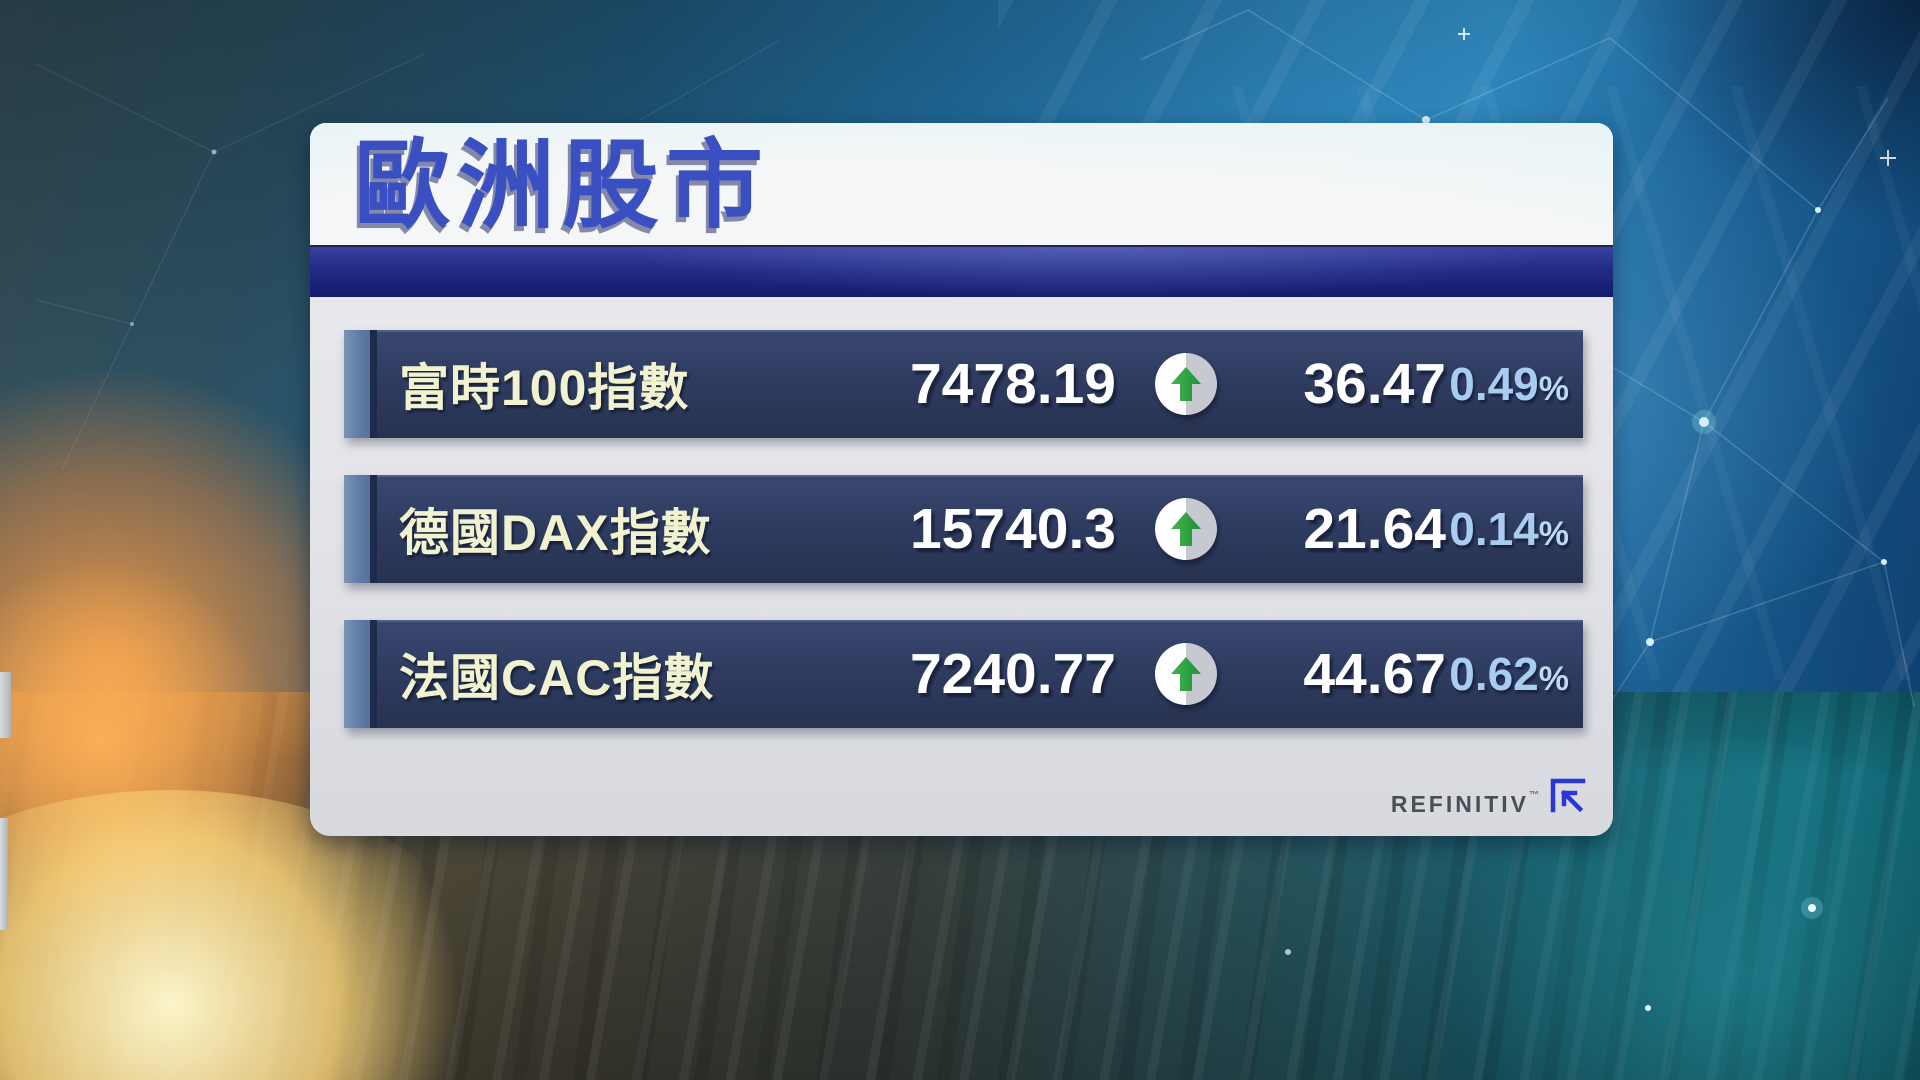 The image size is (1920, 1080). I want to click on index-change-percent: 0.49%, so click(1514, 384).